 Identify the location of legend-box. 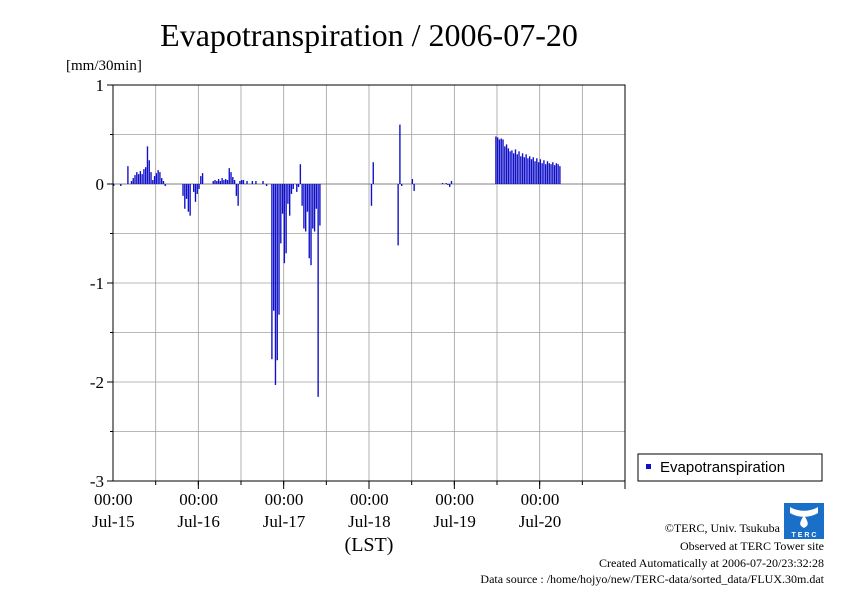
(730, 467).